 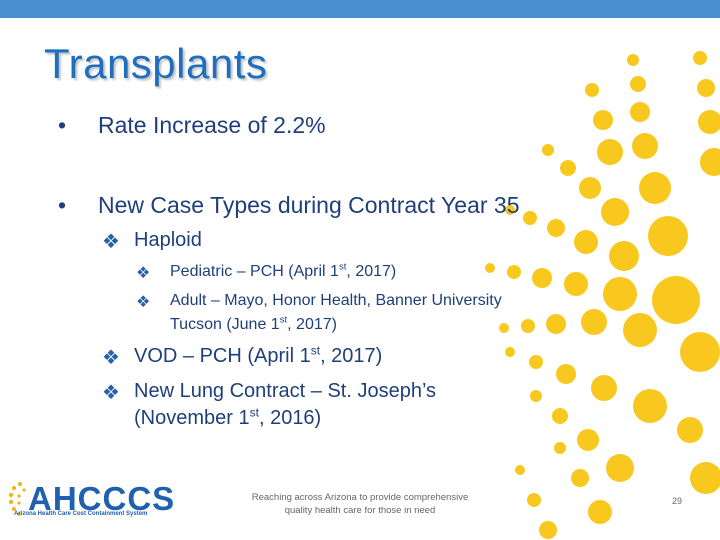 What do you see at coordinates (309, 205) in the screenshot?
I see `bullet-new-case-types: New Case Types during Contract Year 35` at bounding box center [309, 205].